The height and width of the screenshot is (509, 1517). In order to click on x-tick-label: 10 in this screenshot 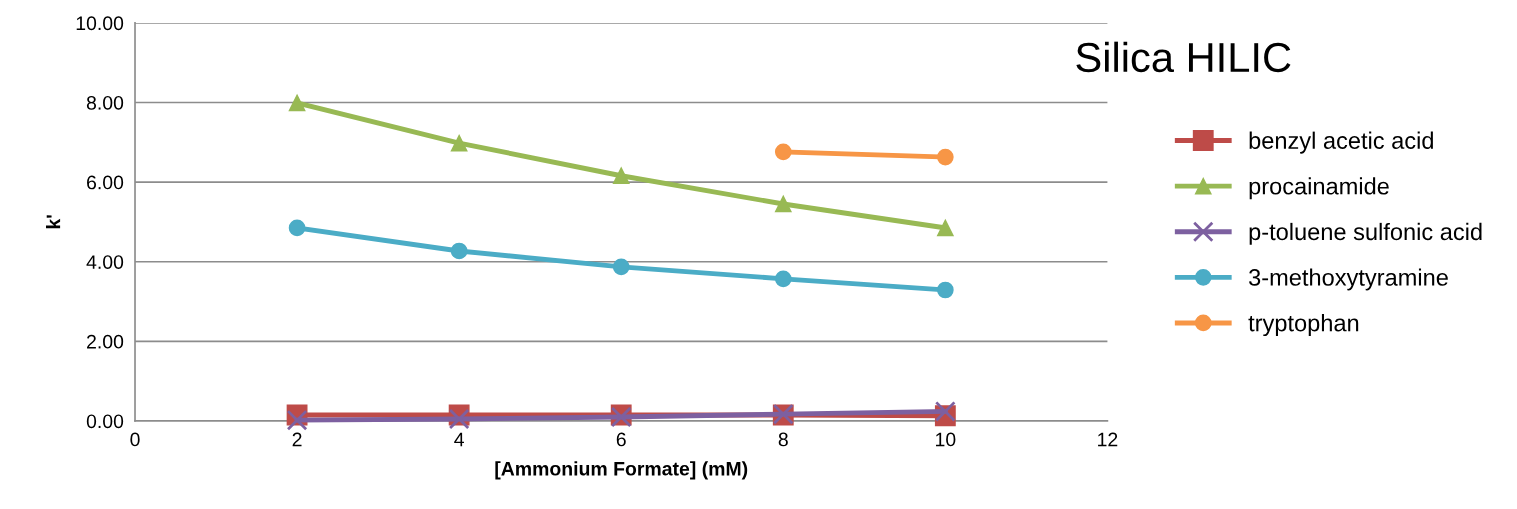, I will do `click(946, 439)`.